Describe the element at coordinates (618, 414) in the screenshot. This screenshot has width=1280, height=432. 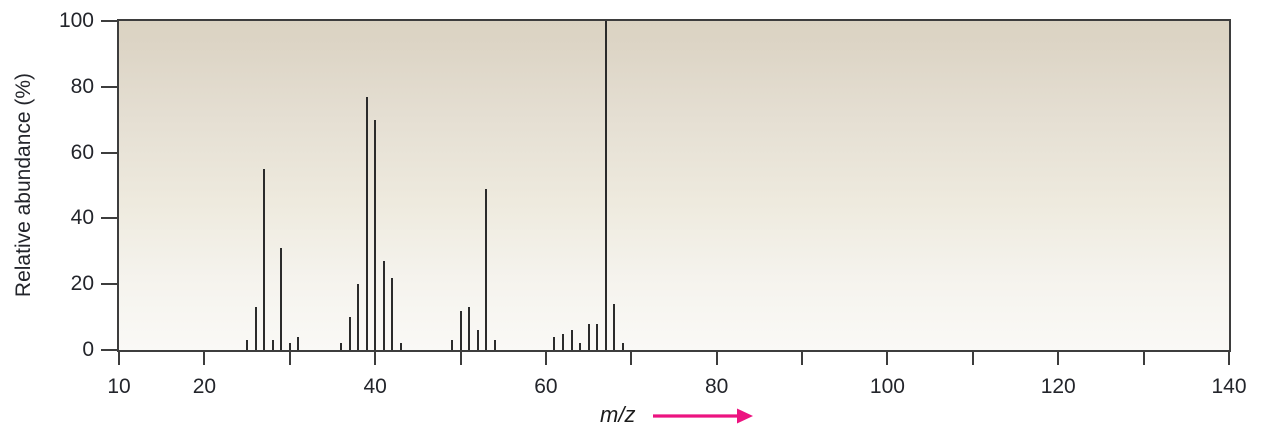
I see `x-axis-title: m/z` at that location.